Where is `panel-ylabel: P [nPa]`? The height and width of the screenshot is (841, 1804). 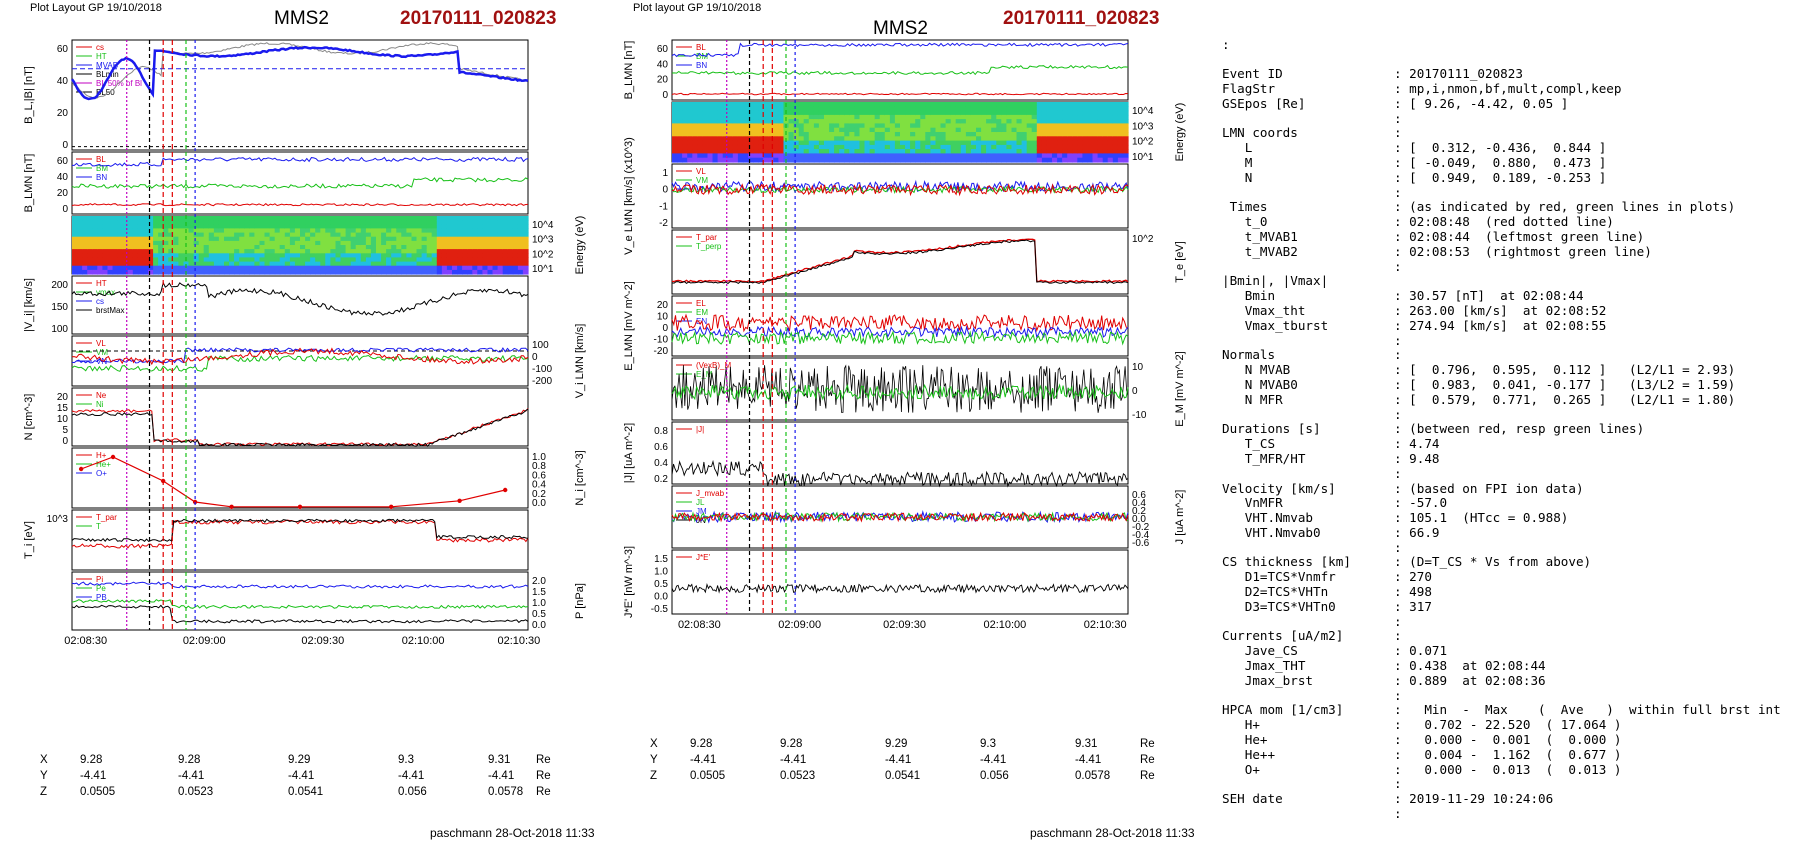 panel-ylabel: P [nPa] is located at coordinates (580, 601).